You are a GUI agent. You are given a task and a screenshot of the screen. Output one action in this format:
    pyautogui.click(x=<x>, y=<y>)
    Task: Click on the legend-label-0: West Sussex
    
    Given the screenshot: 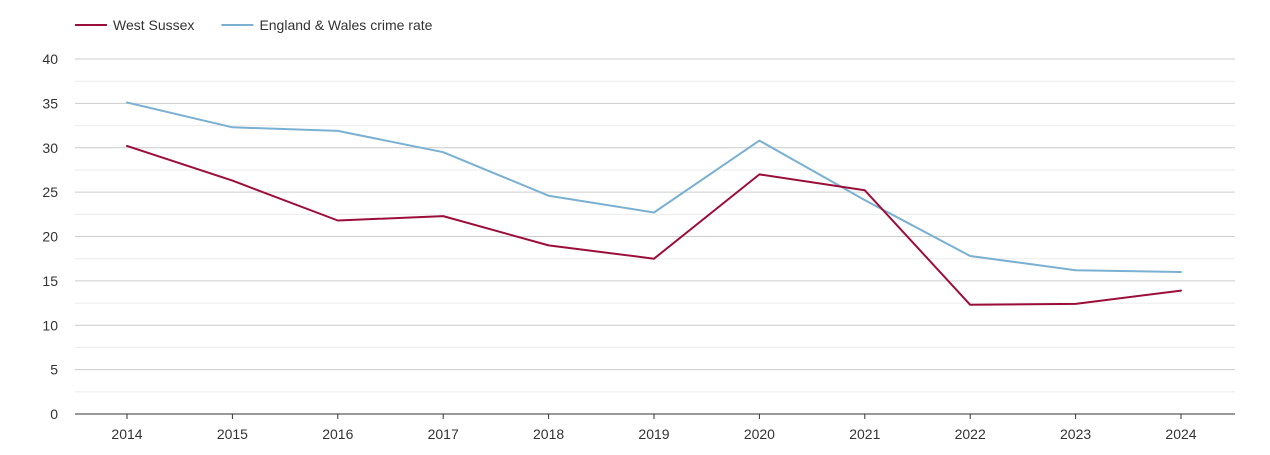 What is the action you would take?
    pyautogui.click(x=153, y=25)
    